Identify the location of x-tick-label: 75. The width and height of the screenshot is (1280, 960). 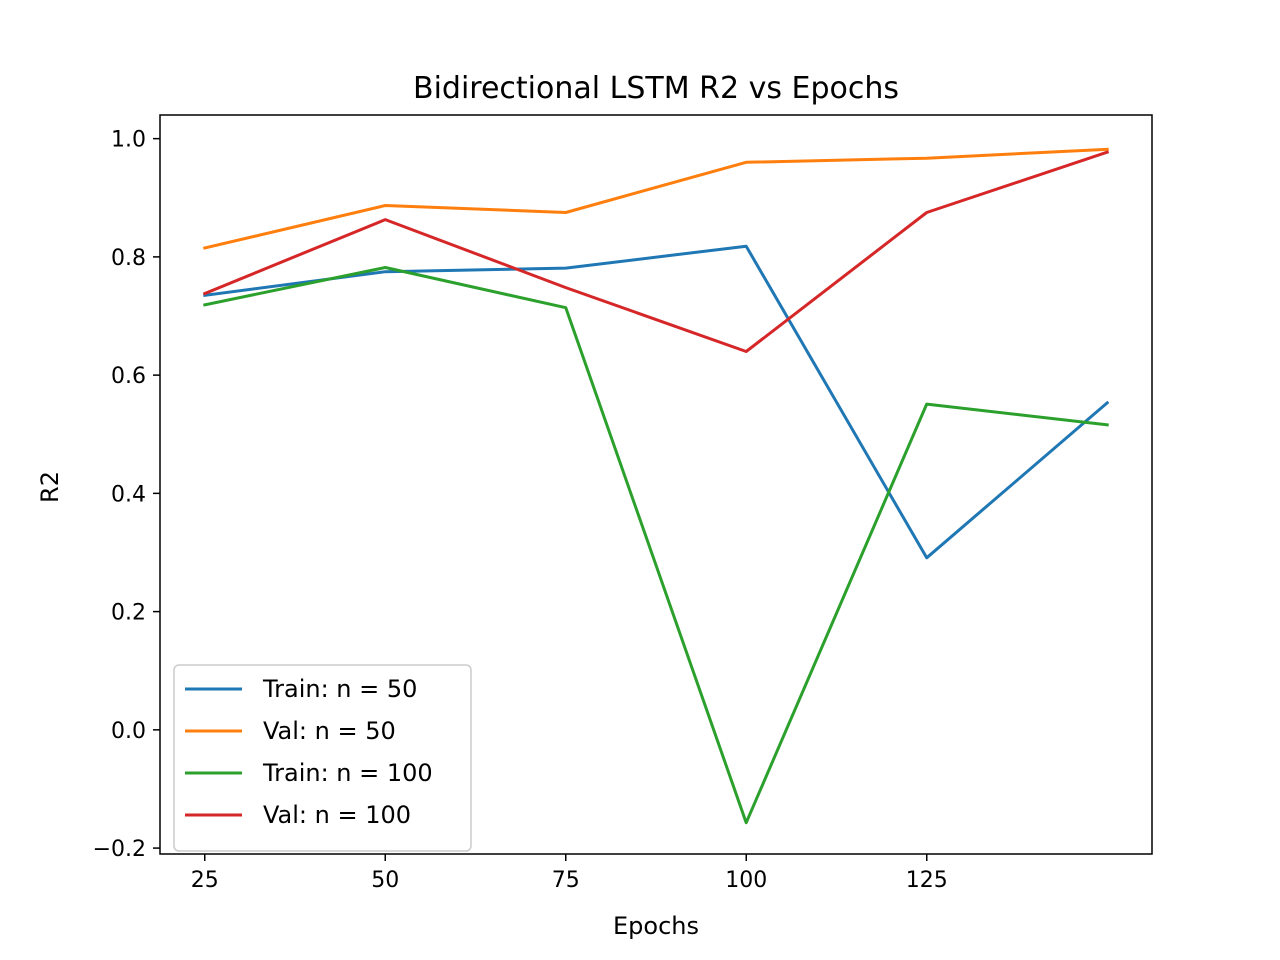
(566, 880).